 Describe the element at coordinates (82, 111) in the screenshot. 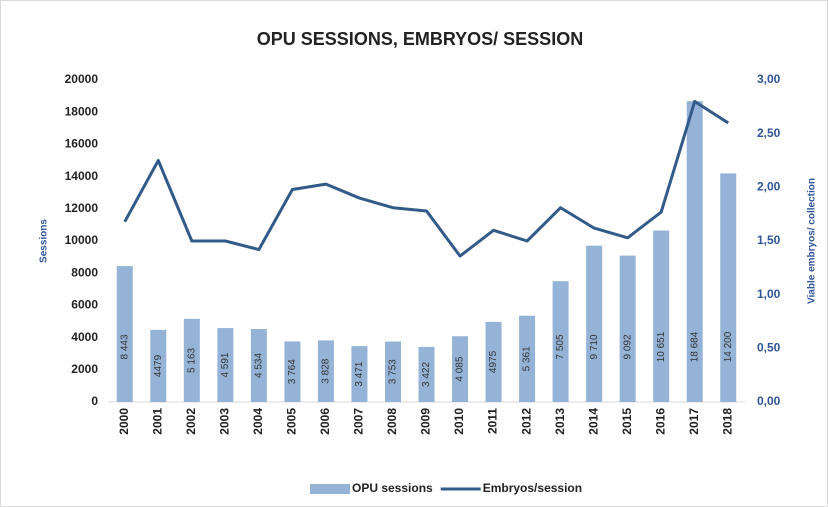

I see `y-tick-label: 18000` at that location.